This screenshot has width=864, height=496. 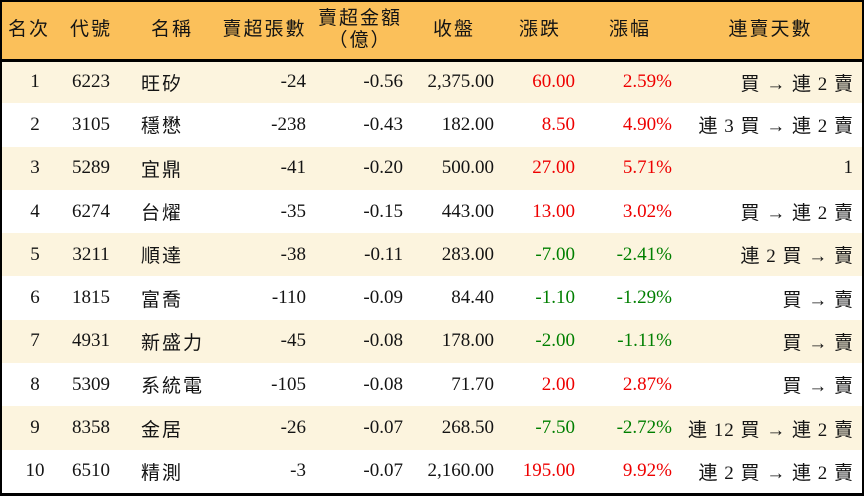 I want to click on cell-close: 443.00, so click(x=467, y=211).